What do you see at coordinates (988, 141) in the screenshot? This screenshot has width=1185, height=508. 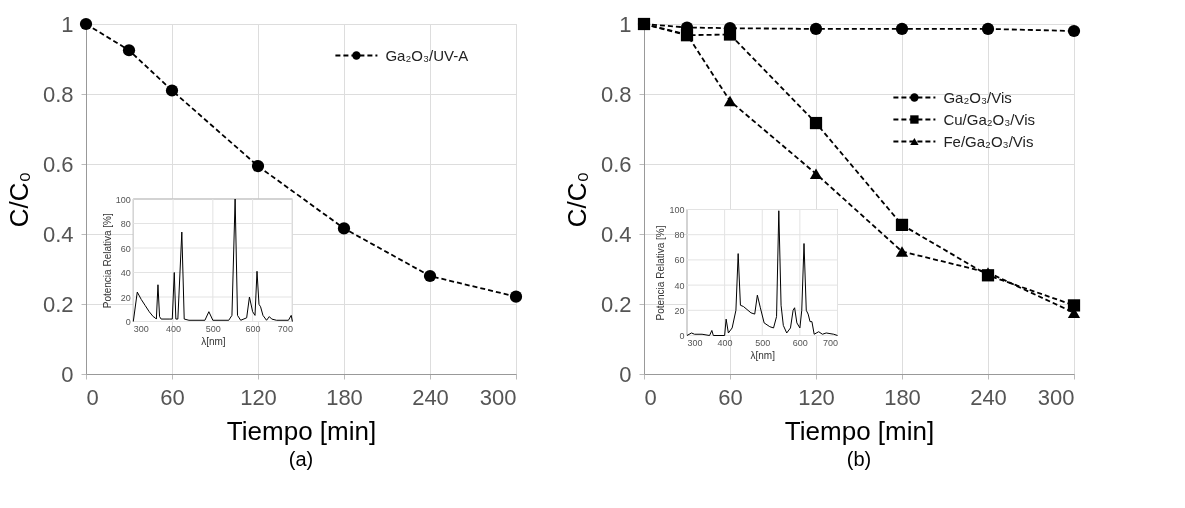 I see `legend-label: Fe/Ga₂O₃/Vis` at bounding box center [988, 141].